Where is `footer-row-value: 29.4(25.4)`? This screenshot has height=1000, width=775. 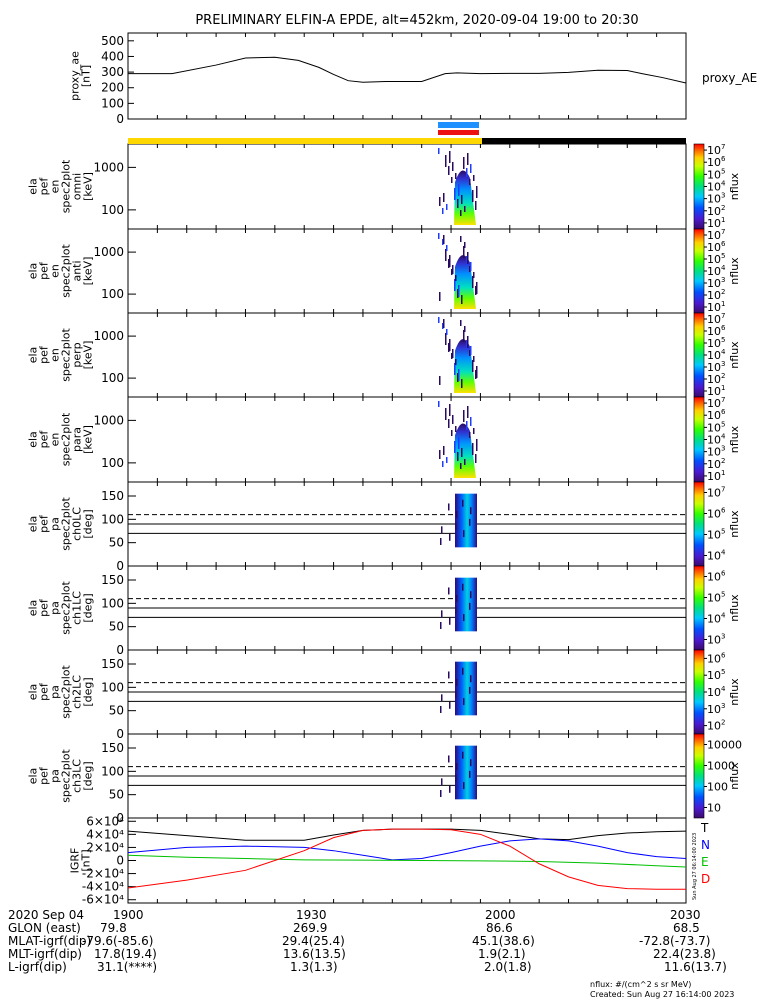
footer-row-value: 29.4(25.4) is located at coordinates (313, 941).